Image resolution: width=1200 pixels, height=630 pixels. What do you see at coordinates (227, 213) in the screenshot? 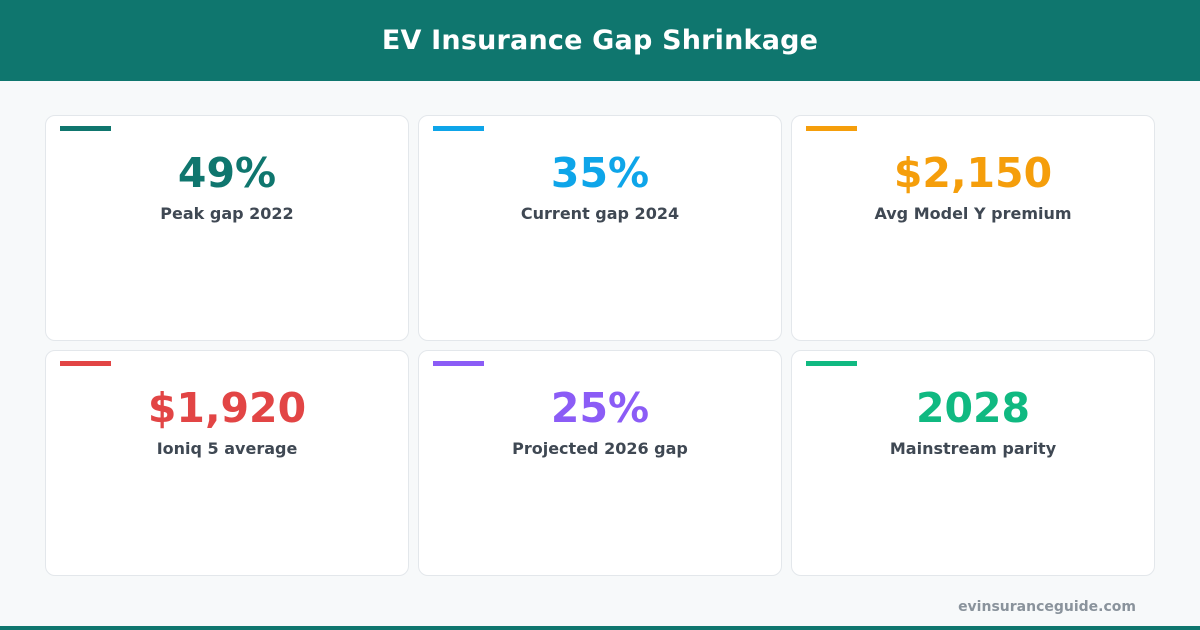
I see `stat-label: Peak gap 2022` at bounding box center [227, 213].